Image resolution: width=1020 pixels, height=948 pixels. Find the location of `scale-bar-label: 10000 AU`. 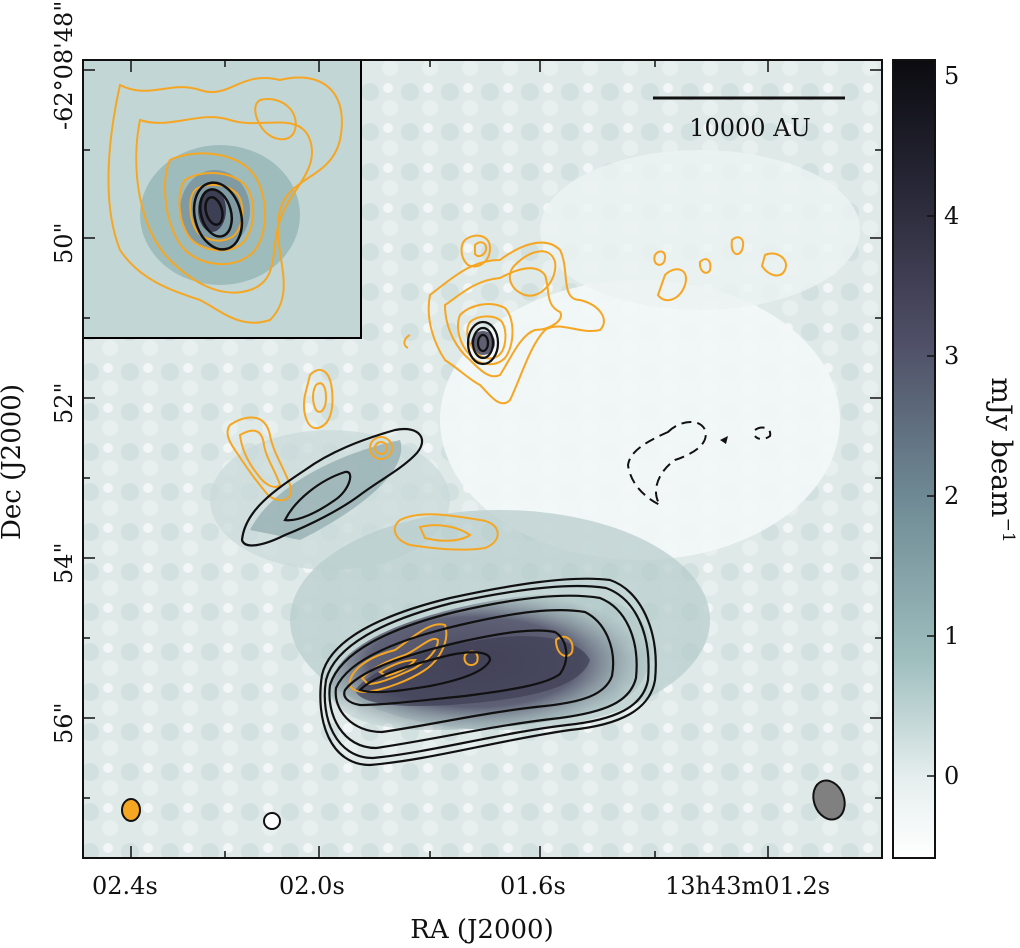

scale-bar-label: 10000 AU is located at coordinates (750, 128).